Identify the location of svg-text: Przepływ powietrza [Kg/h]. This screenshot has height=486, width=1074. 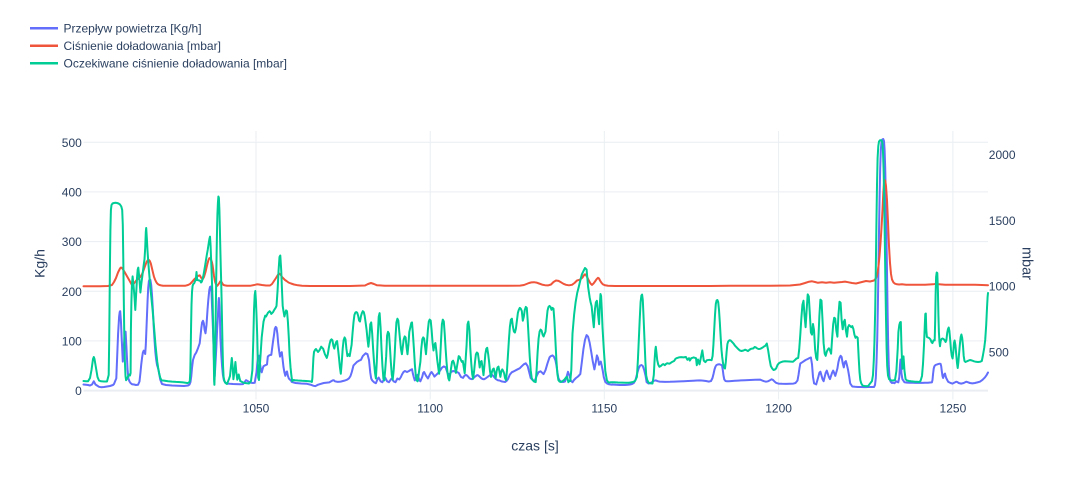
(133, 29).